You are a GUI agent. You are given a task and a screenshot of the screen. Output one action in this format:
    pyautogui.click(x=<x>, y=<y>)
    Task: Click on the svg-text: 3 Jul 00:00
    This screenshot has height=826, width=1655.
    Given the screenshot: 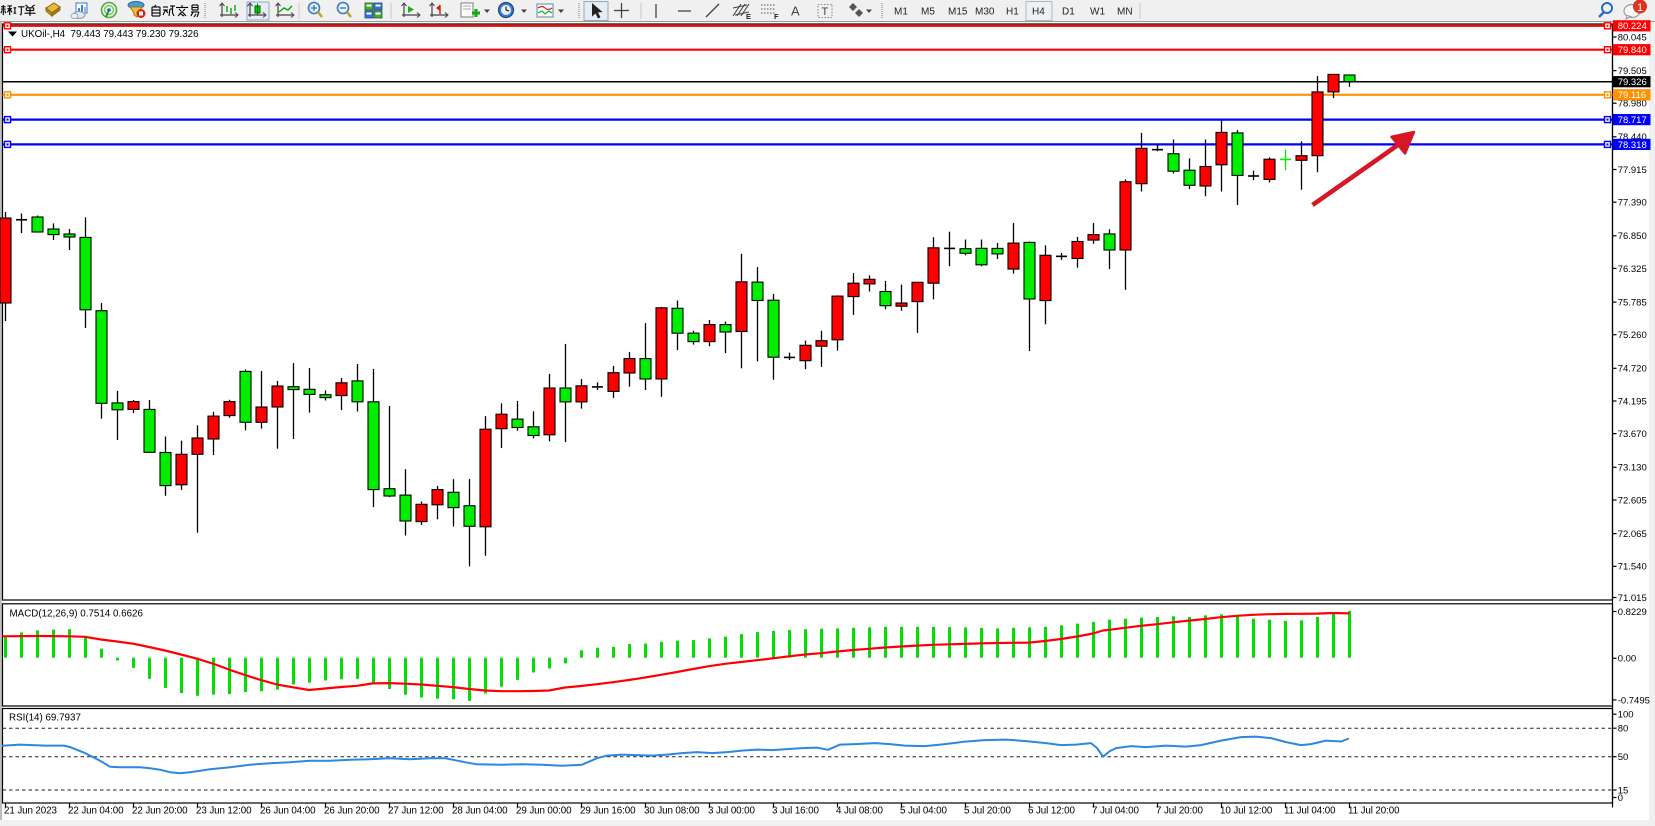 What is the action you would take?
    pyautogui.click(x=731, y=811)
    